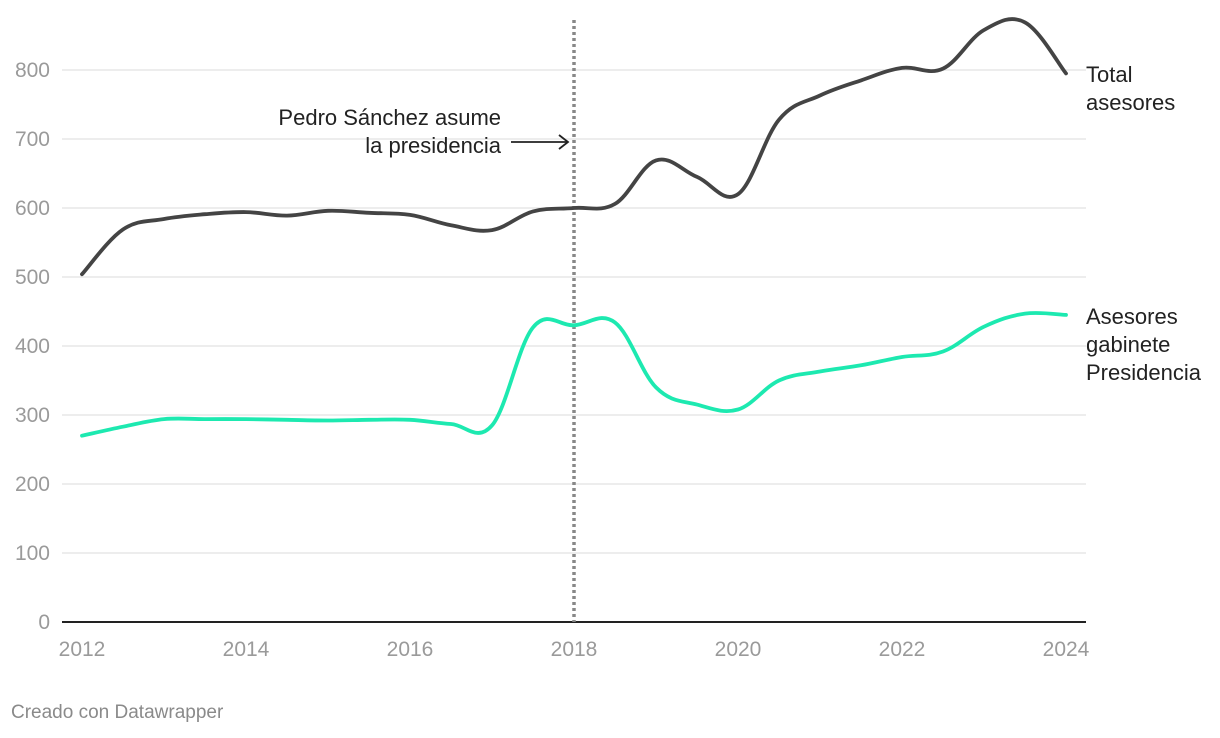  What do you see at coordinates (564, 142) in the screenshot?
I see `annotation-arrow-head` at bounding box center [564, 142].